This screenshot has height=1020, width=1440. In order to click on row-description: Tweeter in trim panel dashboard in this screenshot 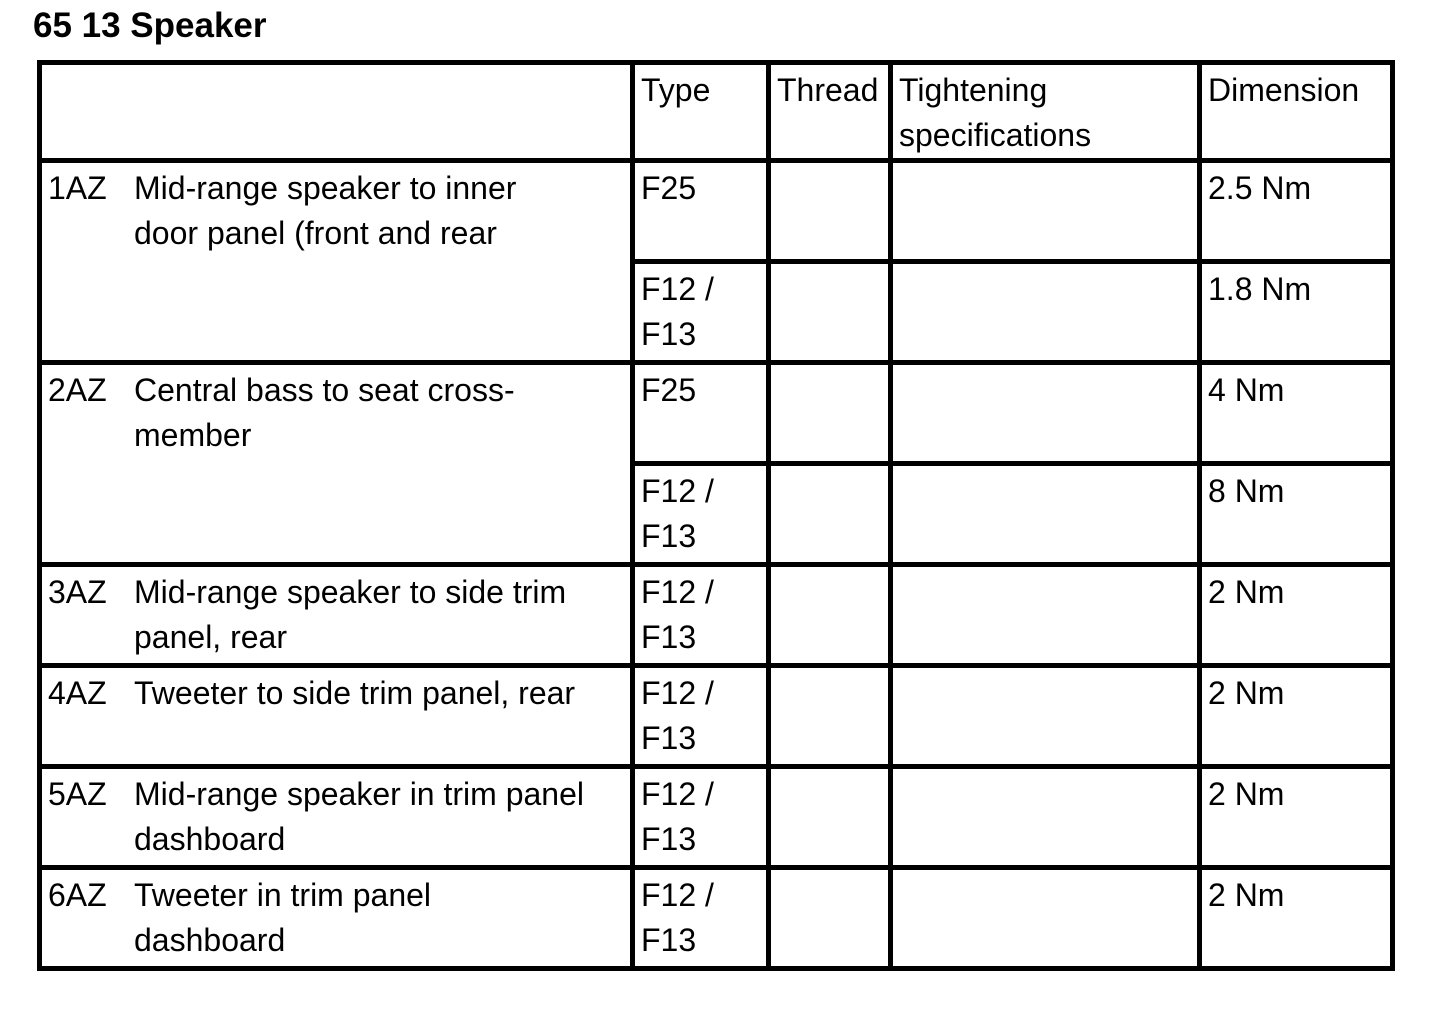, I will do `click(283, 917)`.